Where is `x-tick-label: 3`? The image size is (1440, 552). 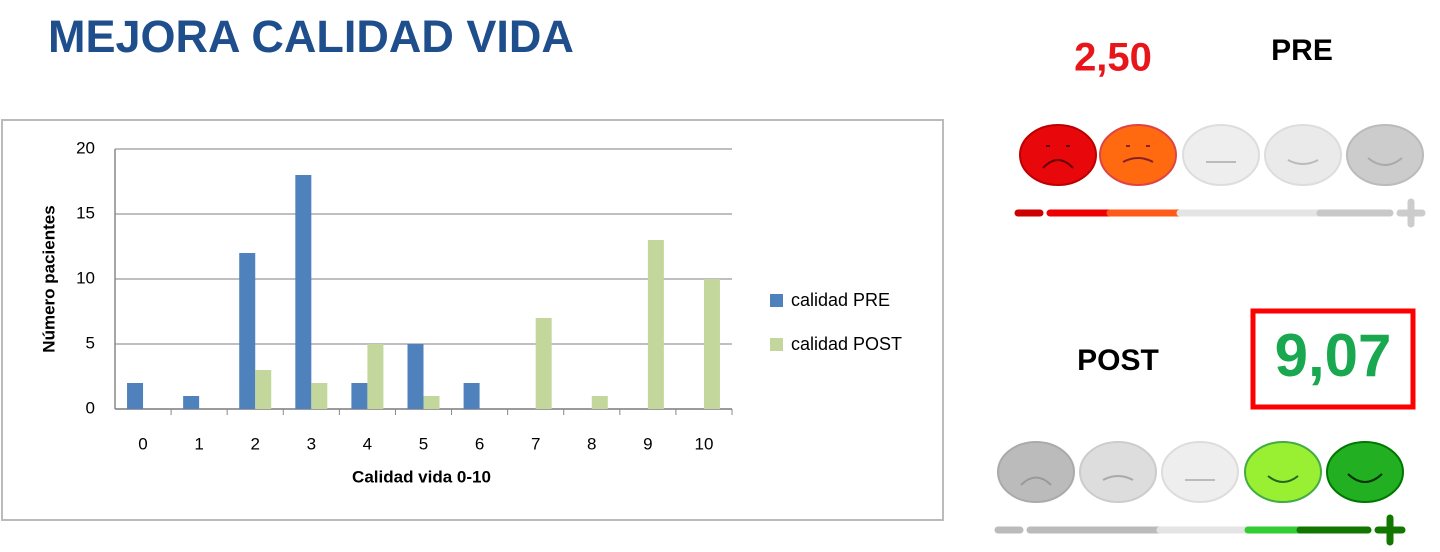
x-tick-label: 3 is located at coordinates (311, 443).